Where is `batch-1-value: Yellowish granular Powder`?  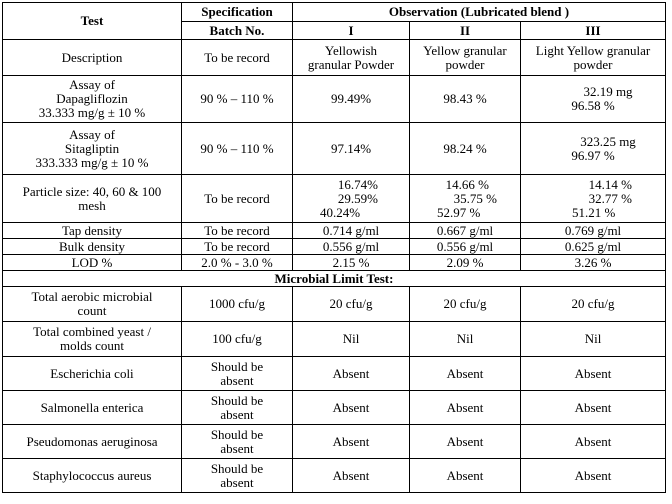 batch-1-value: Yellowish granular Powder is located at coordinates (351, 57).